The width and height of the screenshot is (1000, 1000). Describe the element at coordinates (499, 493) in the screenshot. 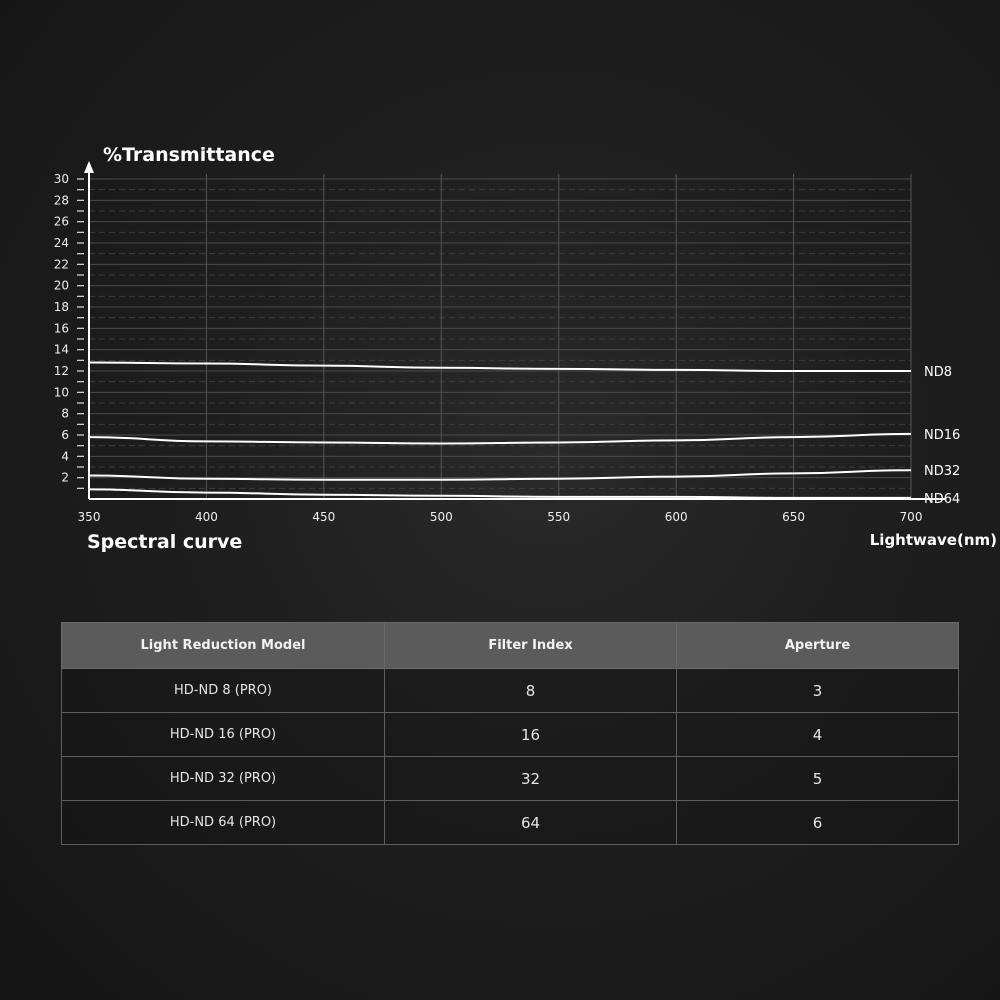

I see `series-line-nd64` at that location.